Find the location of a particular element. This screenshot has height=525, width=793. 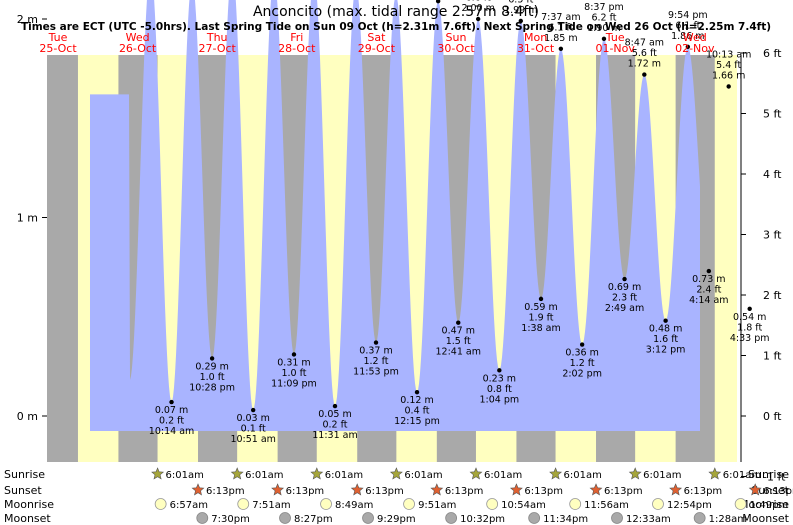

high-tide-label: 7:32 pm6.5 ft1.99 m is located at coordinates (520, 8).